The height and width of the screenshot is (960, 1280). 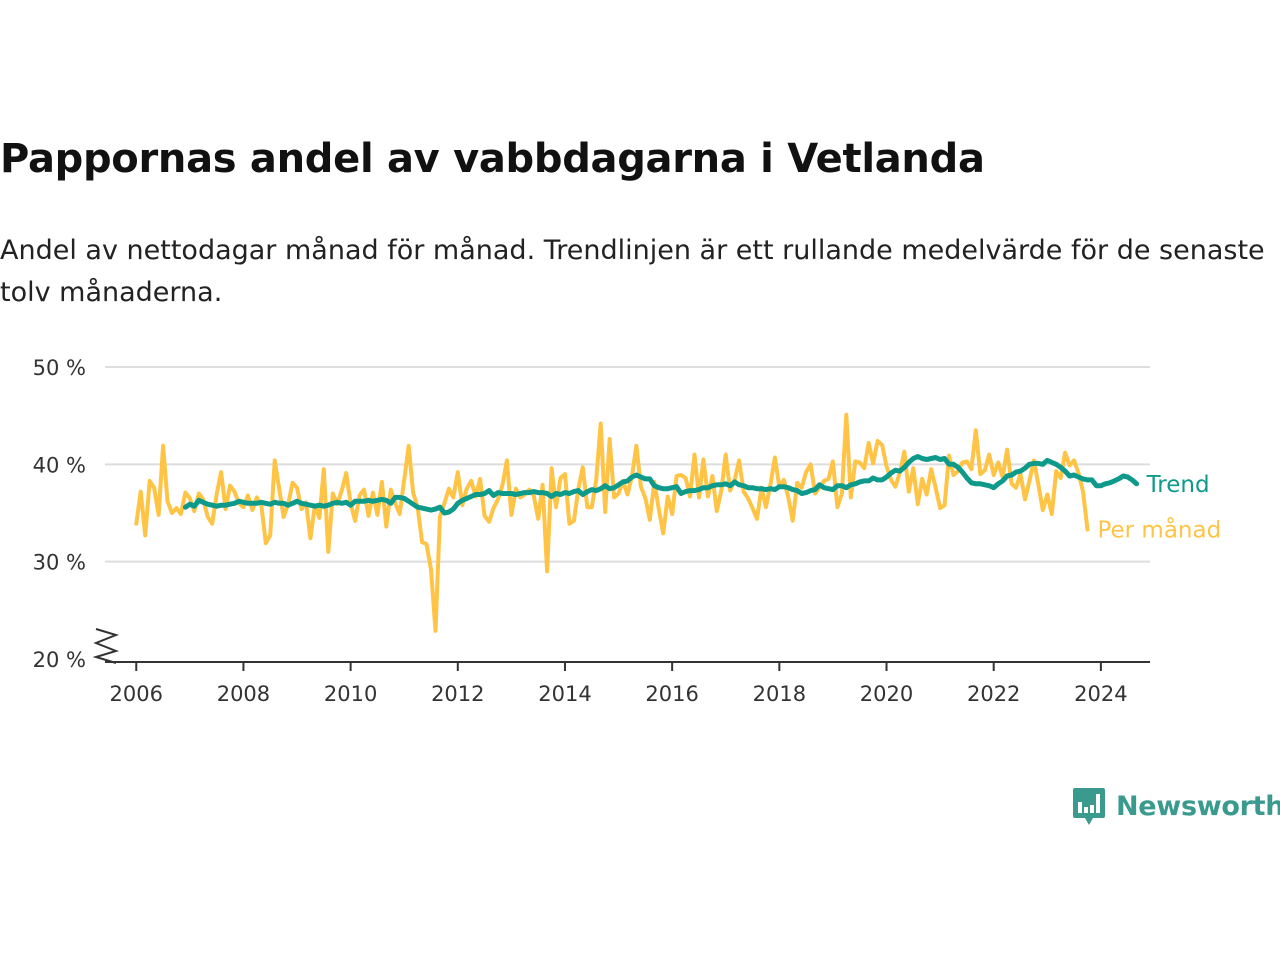 I want to click on series-labels: Trend Per månad, so click(x=1159, y=508).